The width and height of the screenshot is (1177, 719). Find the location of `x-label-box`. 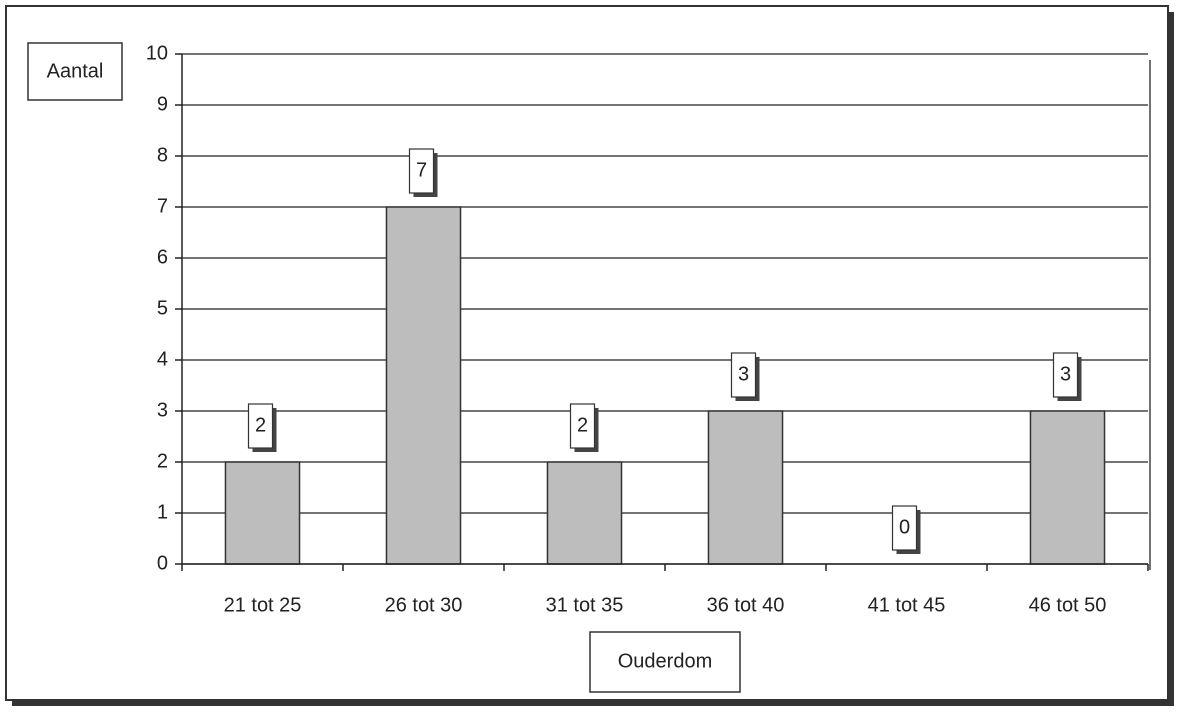

x-label-box is located at coordinates (665, 662).